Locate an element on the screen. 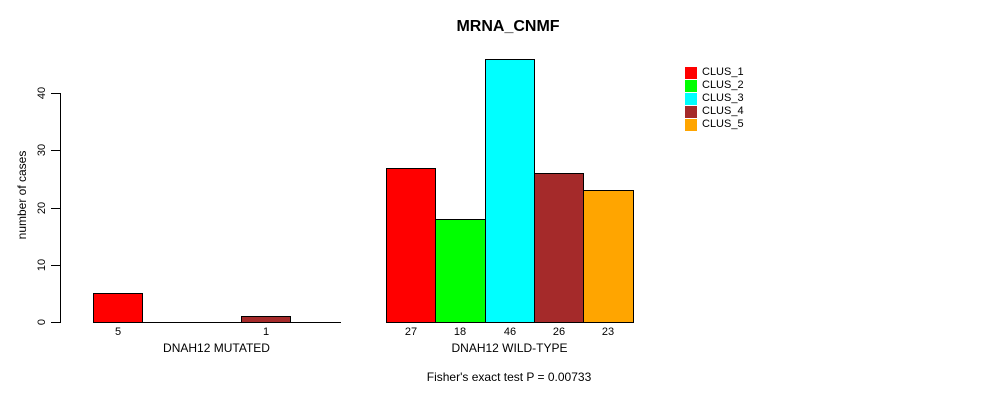 This screenshot has height=400, width=990. legend-label: CLUS_1 is located at coordinates (723, 72).